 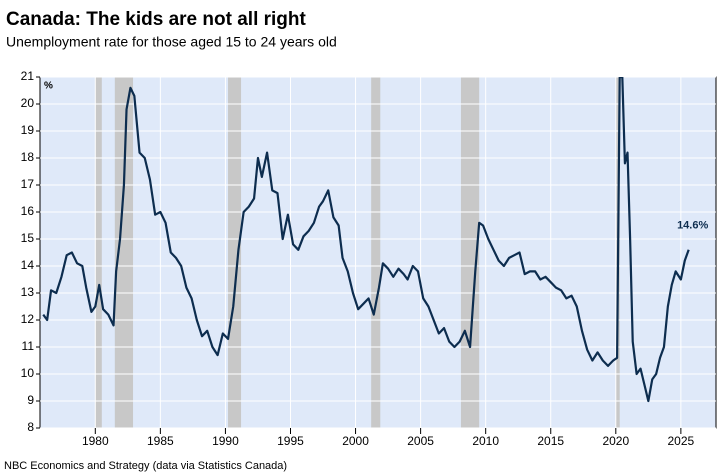 I want to click on y-tick-label: 8, so click(x=30, y=427).